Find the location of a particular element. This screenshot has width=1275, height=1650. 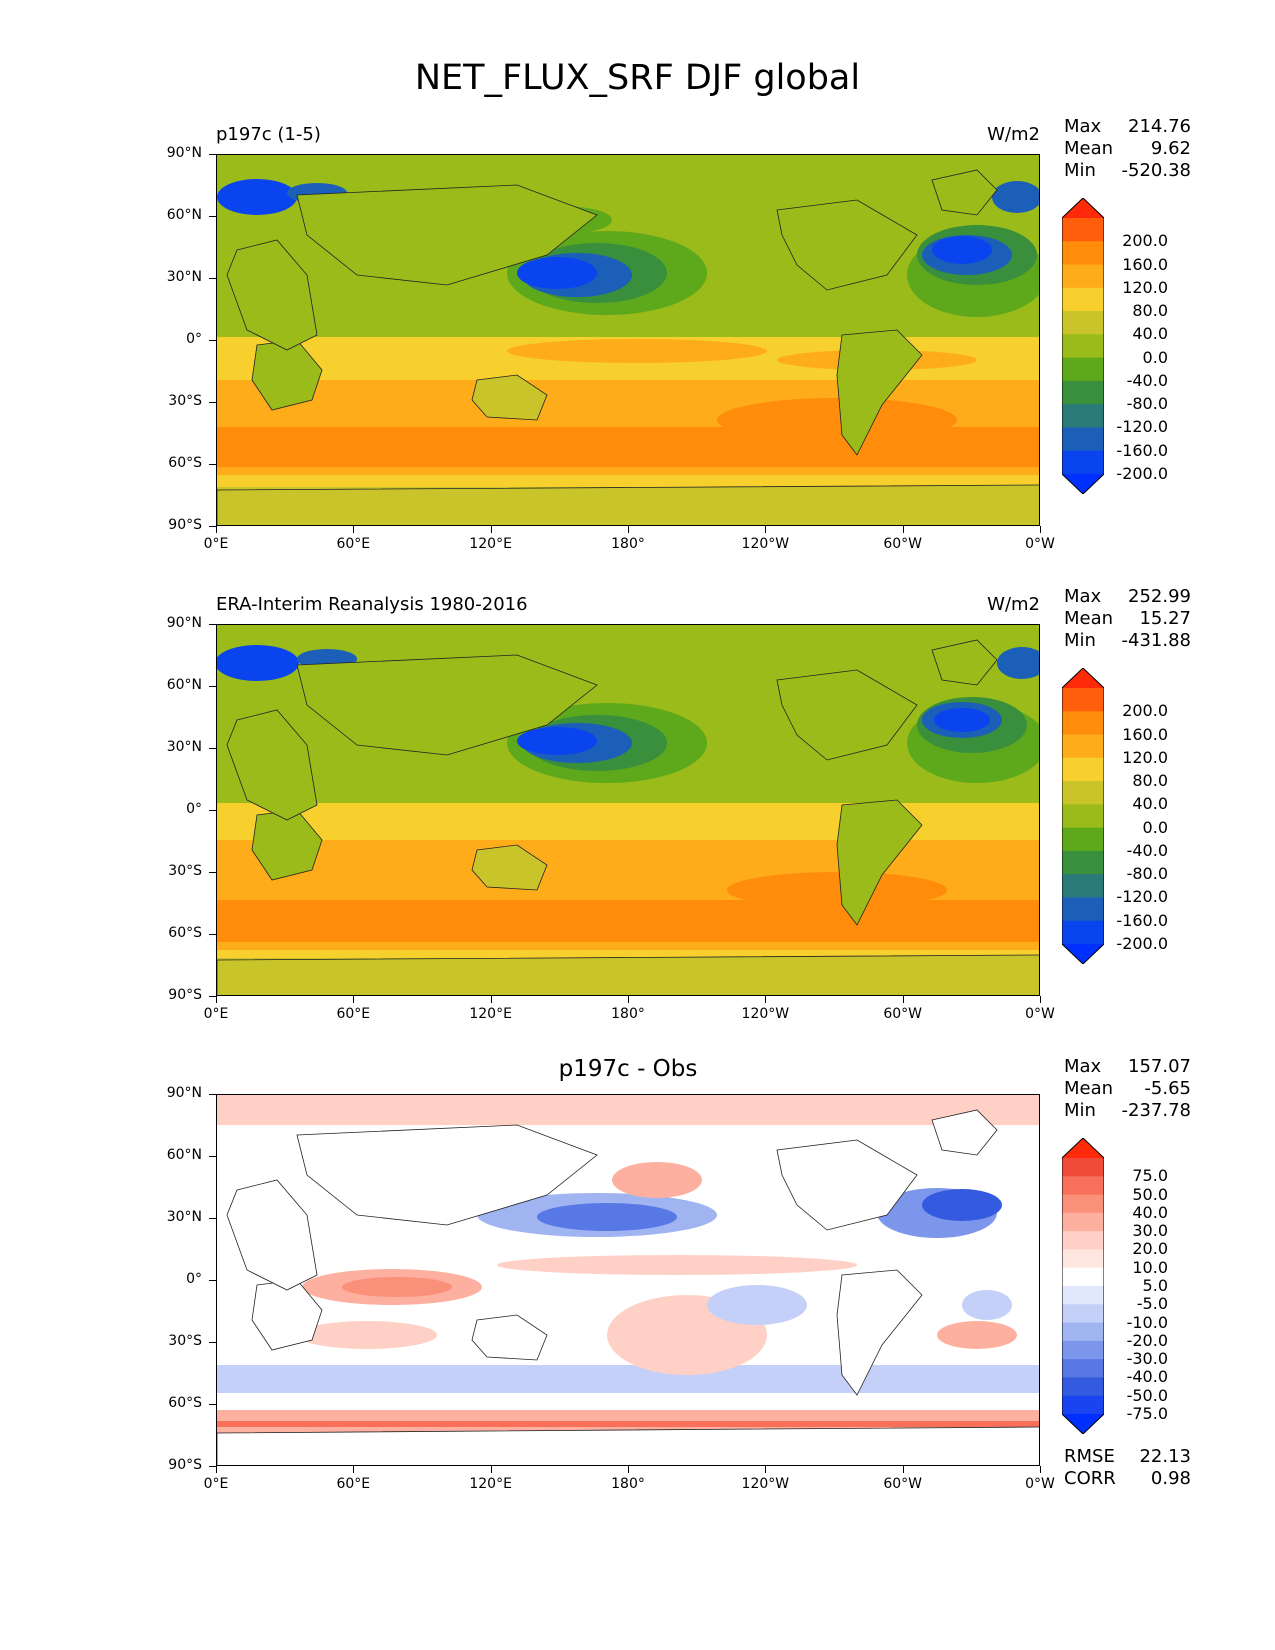

lat-tick-label: 60°N is located at coordinates (184, 1155).